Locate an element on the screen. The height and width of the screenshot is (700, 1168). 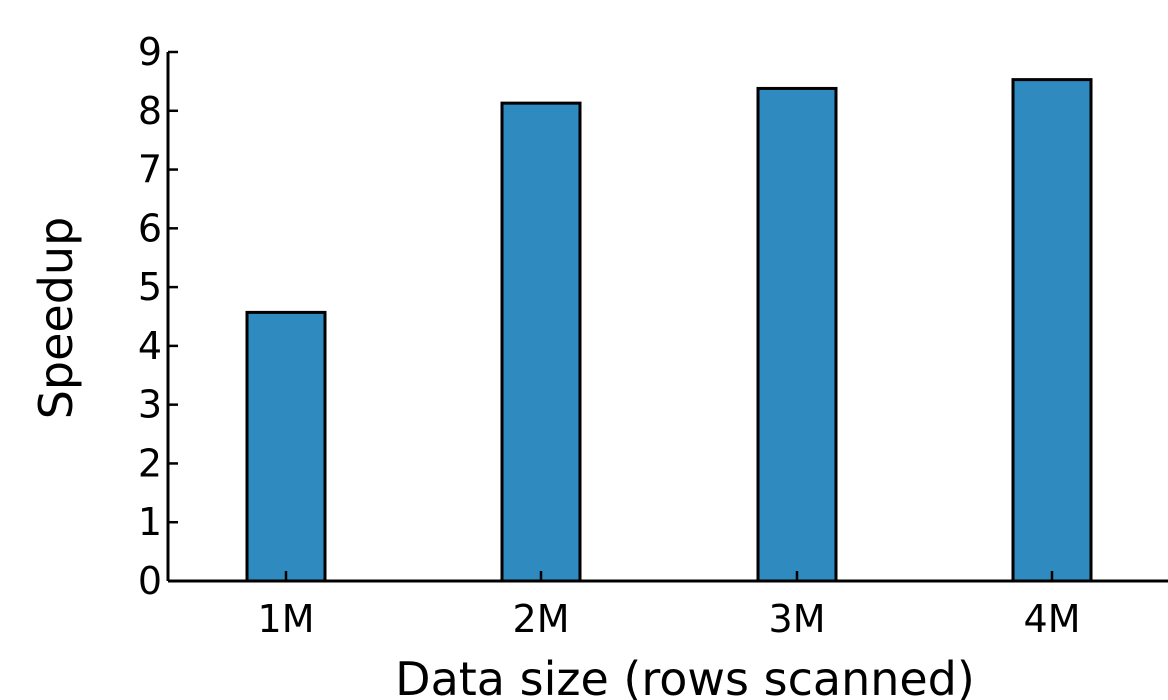
y-tick-label: 3 is located at coordinates (150, 405).